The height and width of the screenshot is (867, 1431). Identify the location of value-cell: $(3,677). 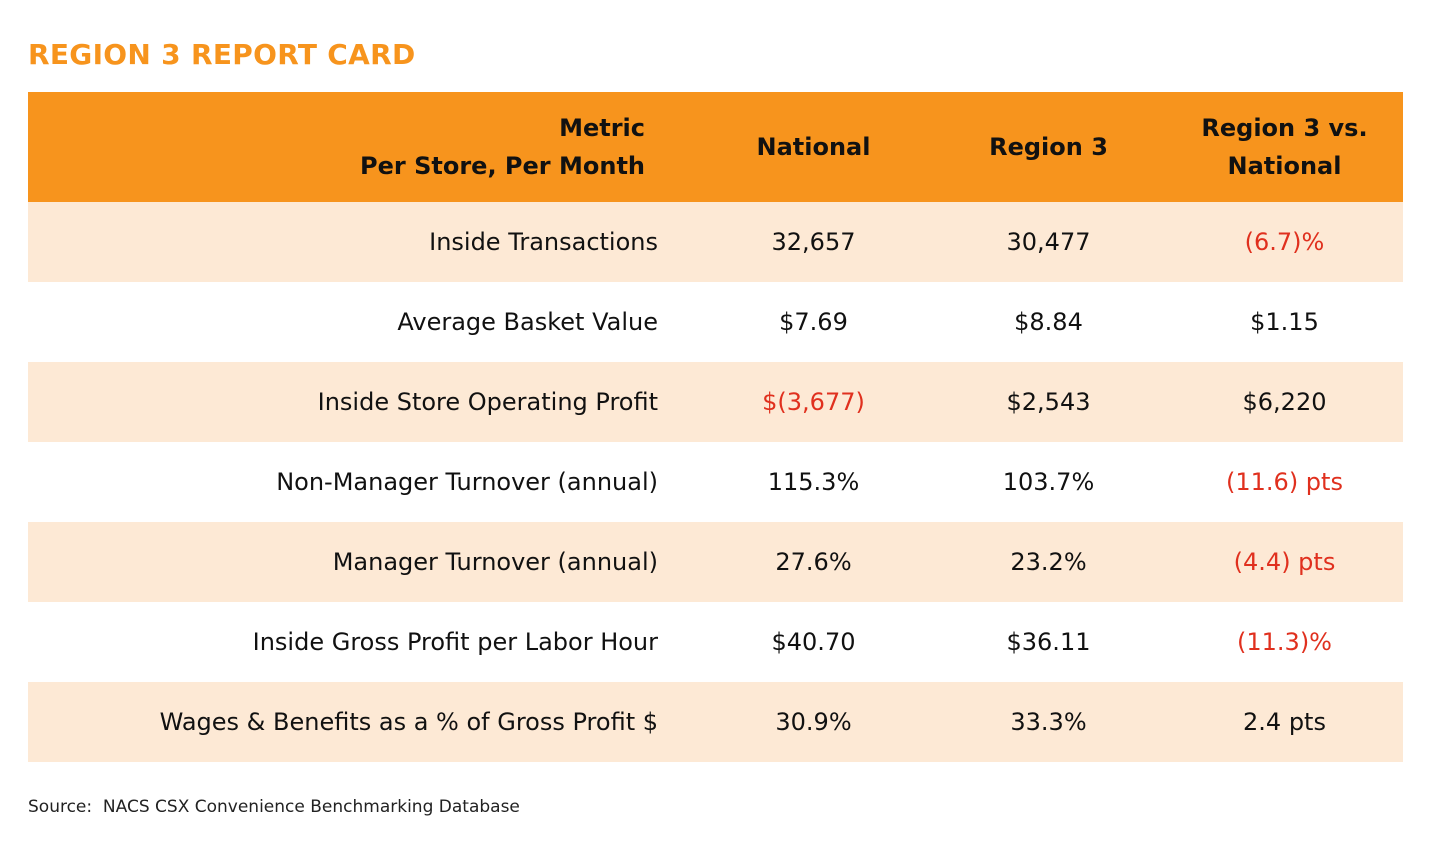
(813, 402).